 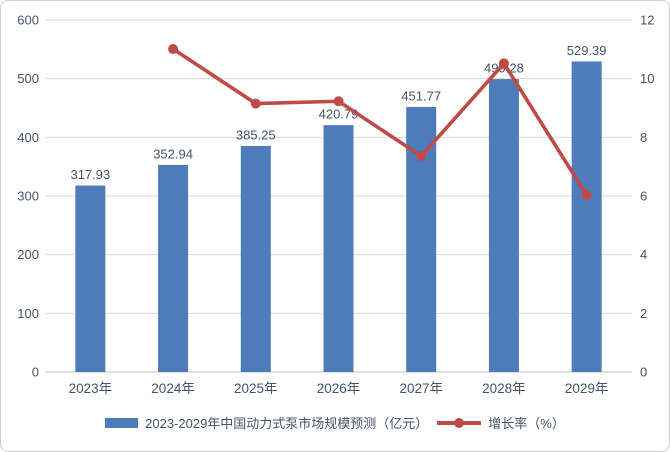 I want to click on legend-item-market-size: 2023-2029年中国动力式泵市场规模预测（亿元）, so click(x=266, y=422).